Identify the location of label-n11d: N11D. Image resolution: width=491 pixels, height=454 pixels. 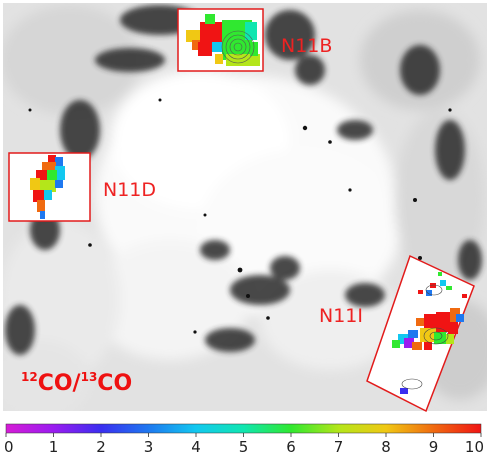
(129, 190).